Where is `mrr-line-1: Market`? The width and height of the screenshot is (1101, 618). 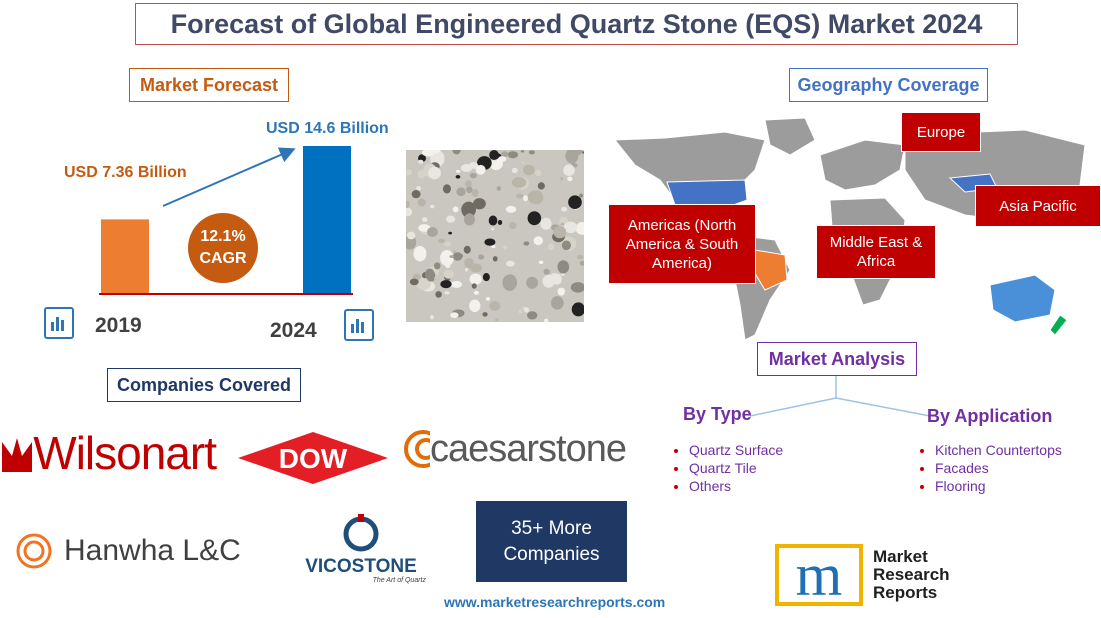 mrr-line-1: Market is located at coordinates (900, 556).